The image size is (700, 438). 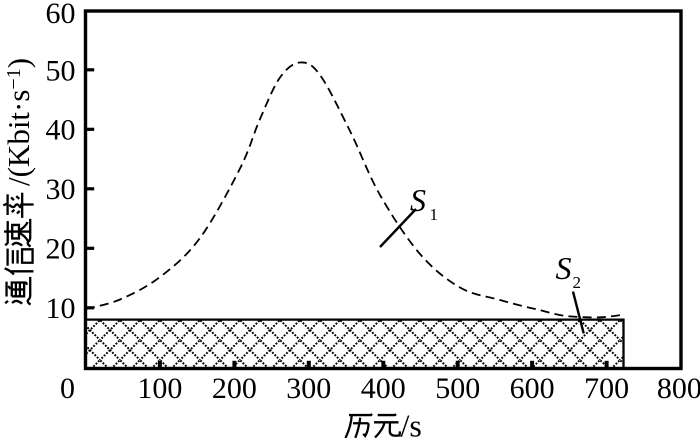 I want to click on svg-text: 400, so click(x=383, y=388).